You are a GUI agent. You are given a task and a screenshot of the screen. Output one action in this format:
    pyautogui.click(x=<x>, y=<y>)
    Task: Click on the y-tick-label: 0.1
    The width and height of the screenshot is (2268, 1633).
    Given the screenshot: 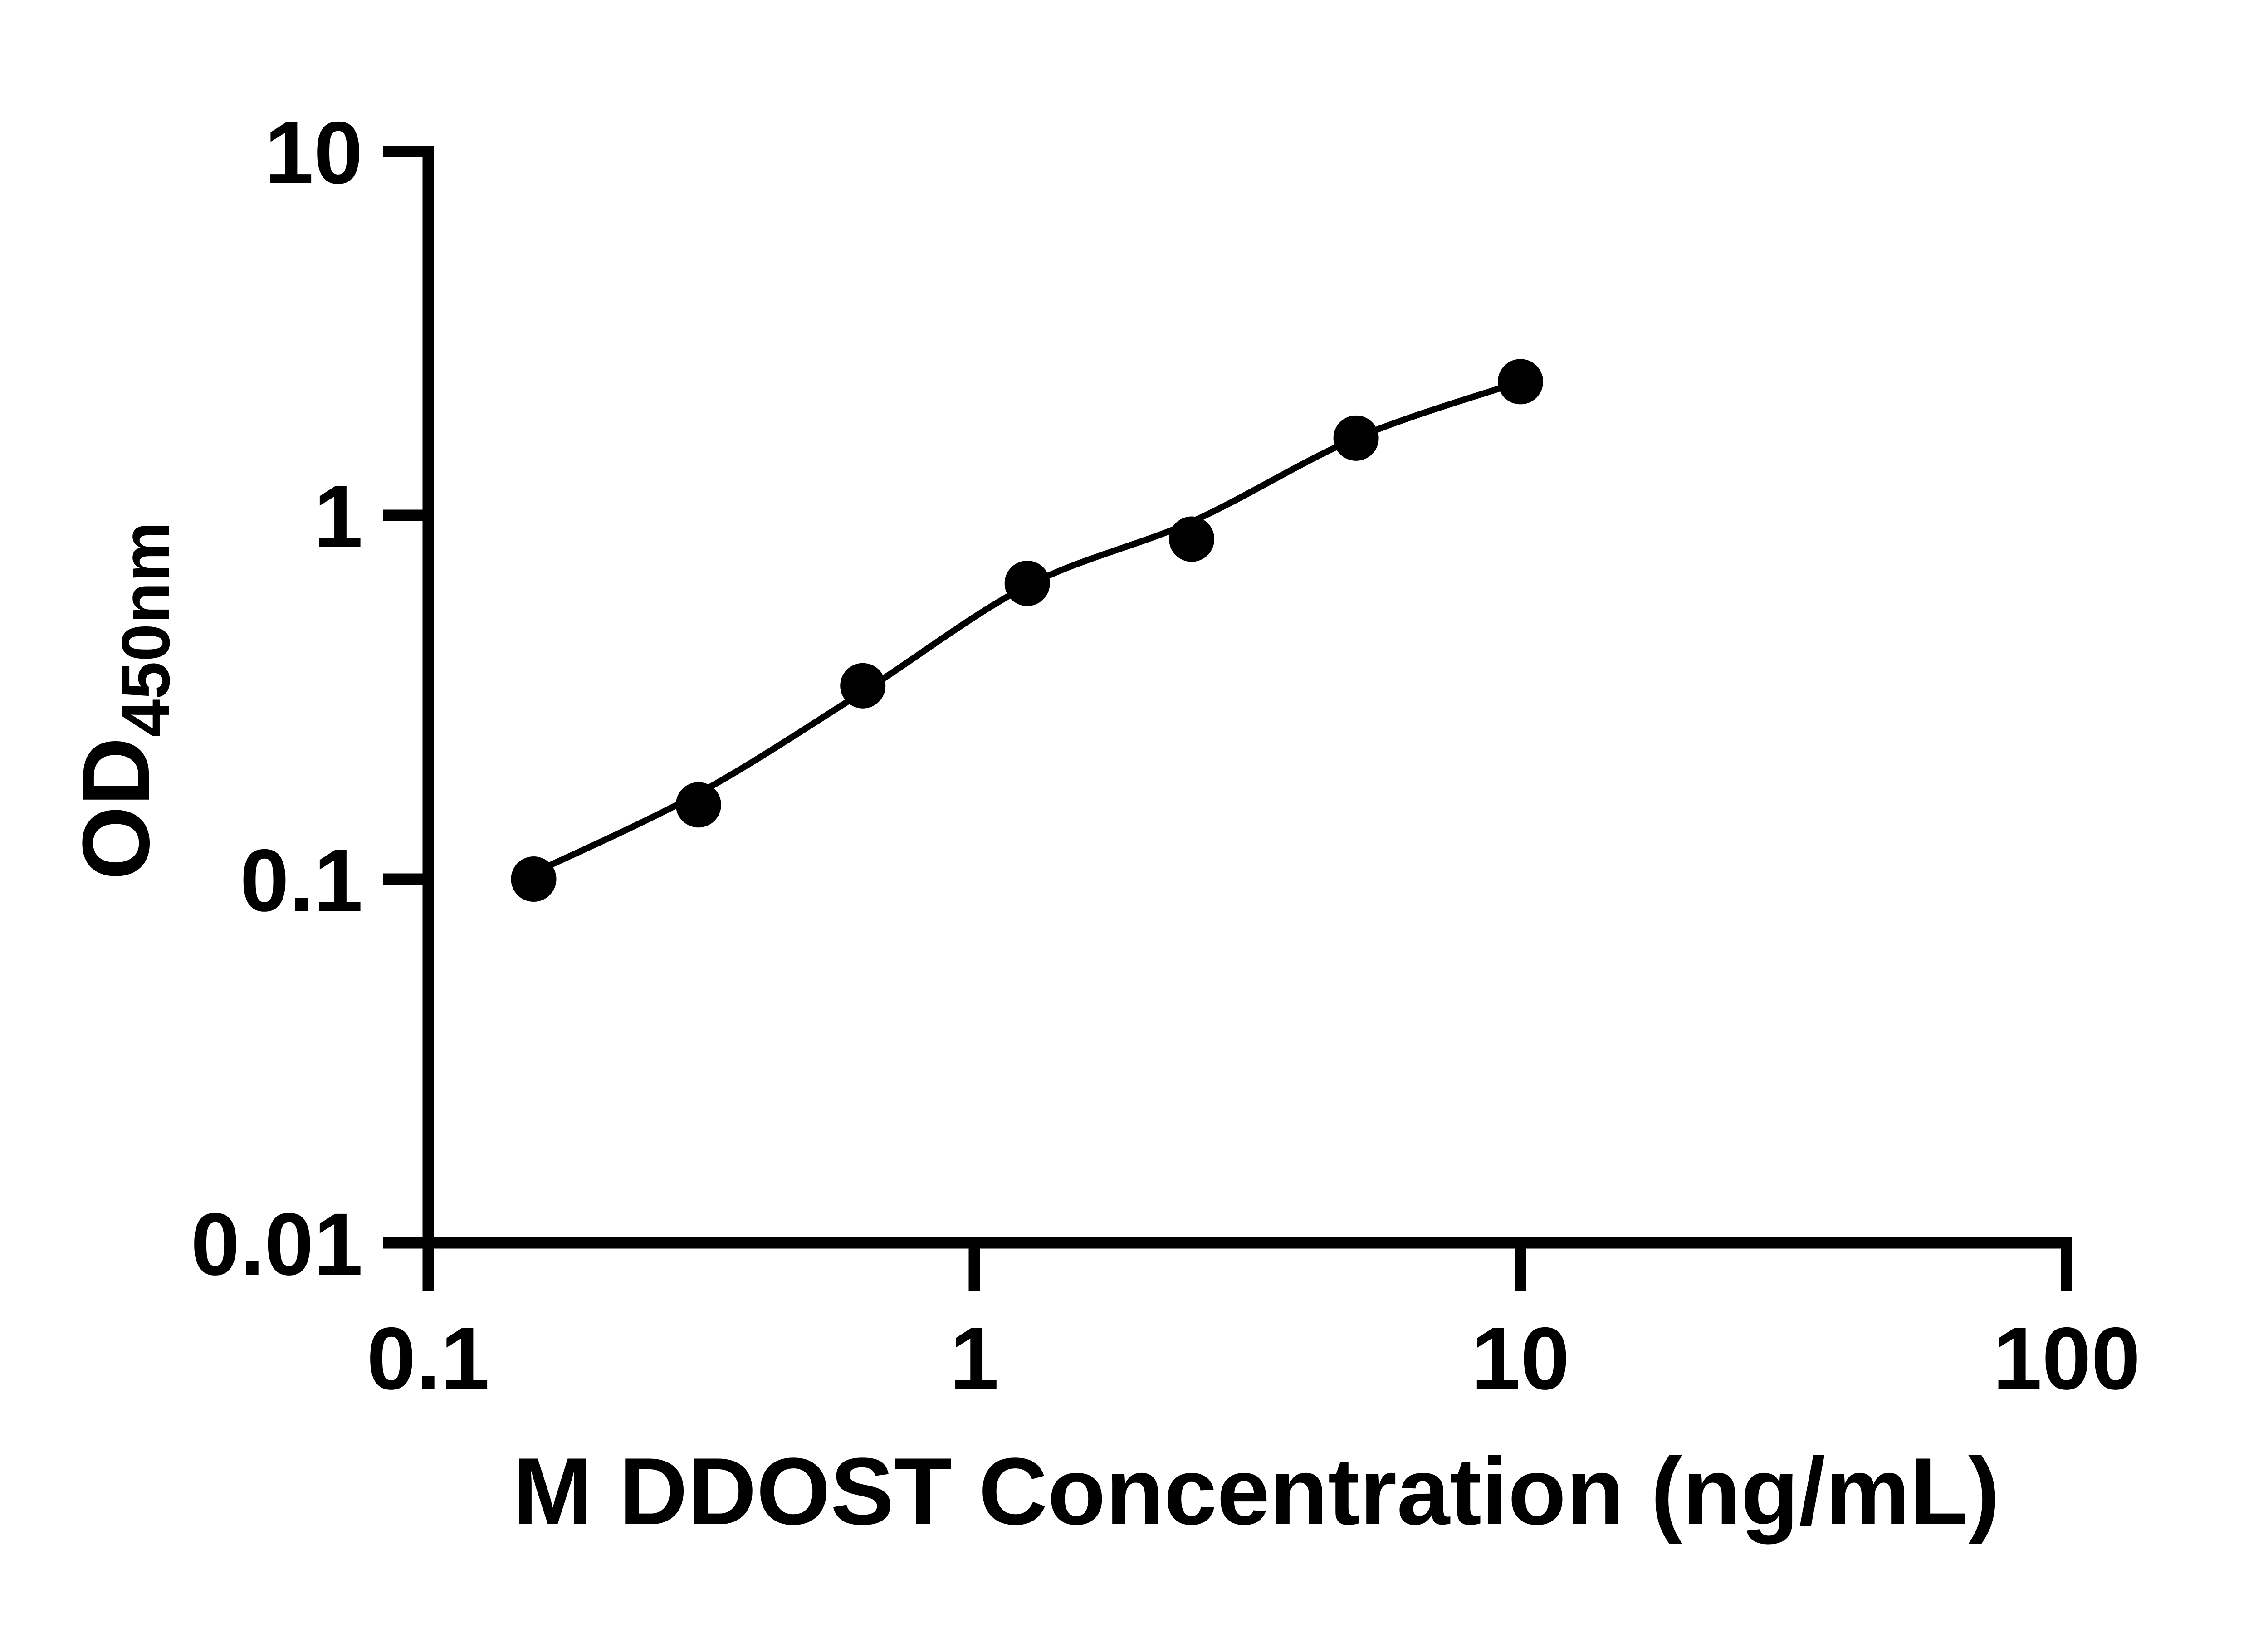 What is the action you would take?
    pyautogui.click(x=302, y=880)
    